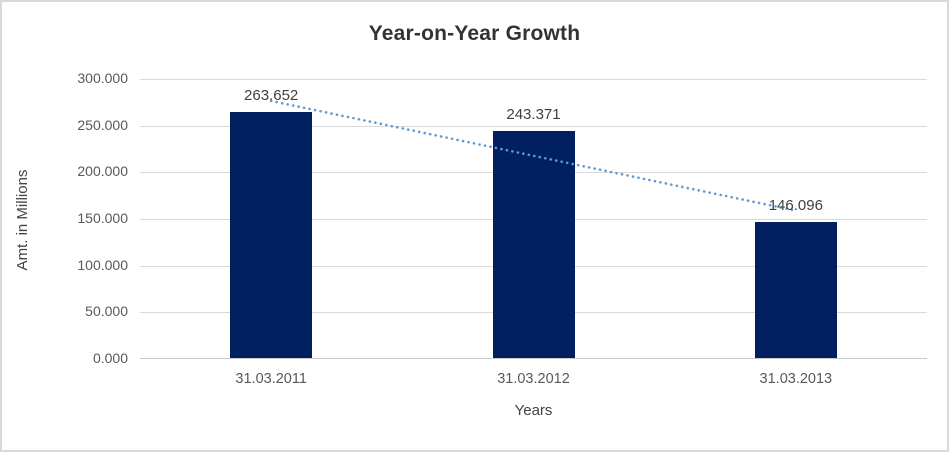  What do you see at coordinates (102, 78) in the screenshot?
I see `y-tick-label: 300.000` at bounding box center [102, 78].